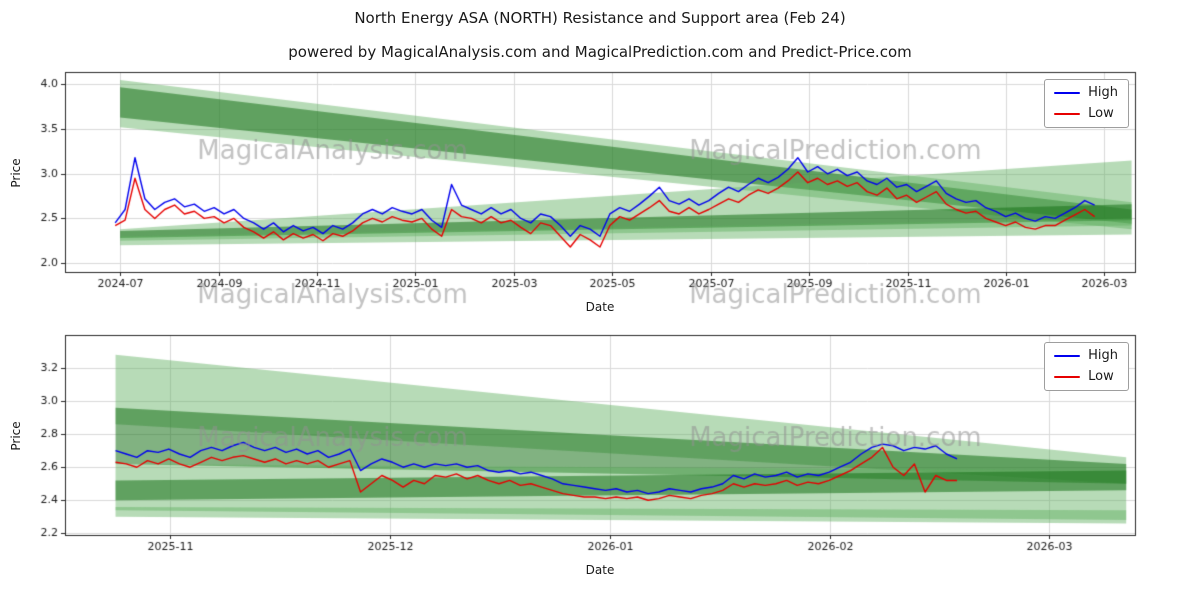 This screenshot has width=1200, height=600. Describe the element at coordinates (600, 570) in the screenshot. I see `x-axis-label-bottom-chart: Date` at that location.